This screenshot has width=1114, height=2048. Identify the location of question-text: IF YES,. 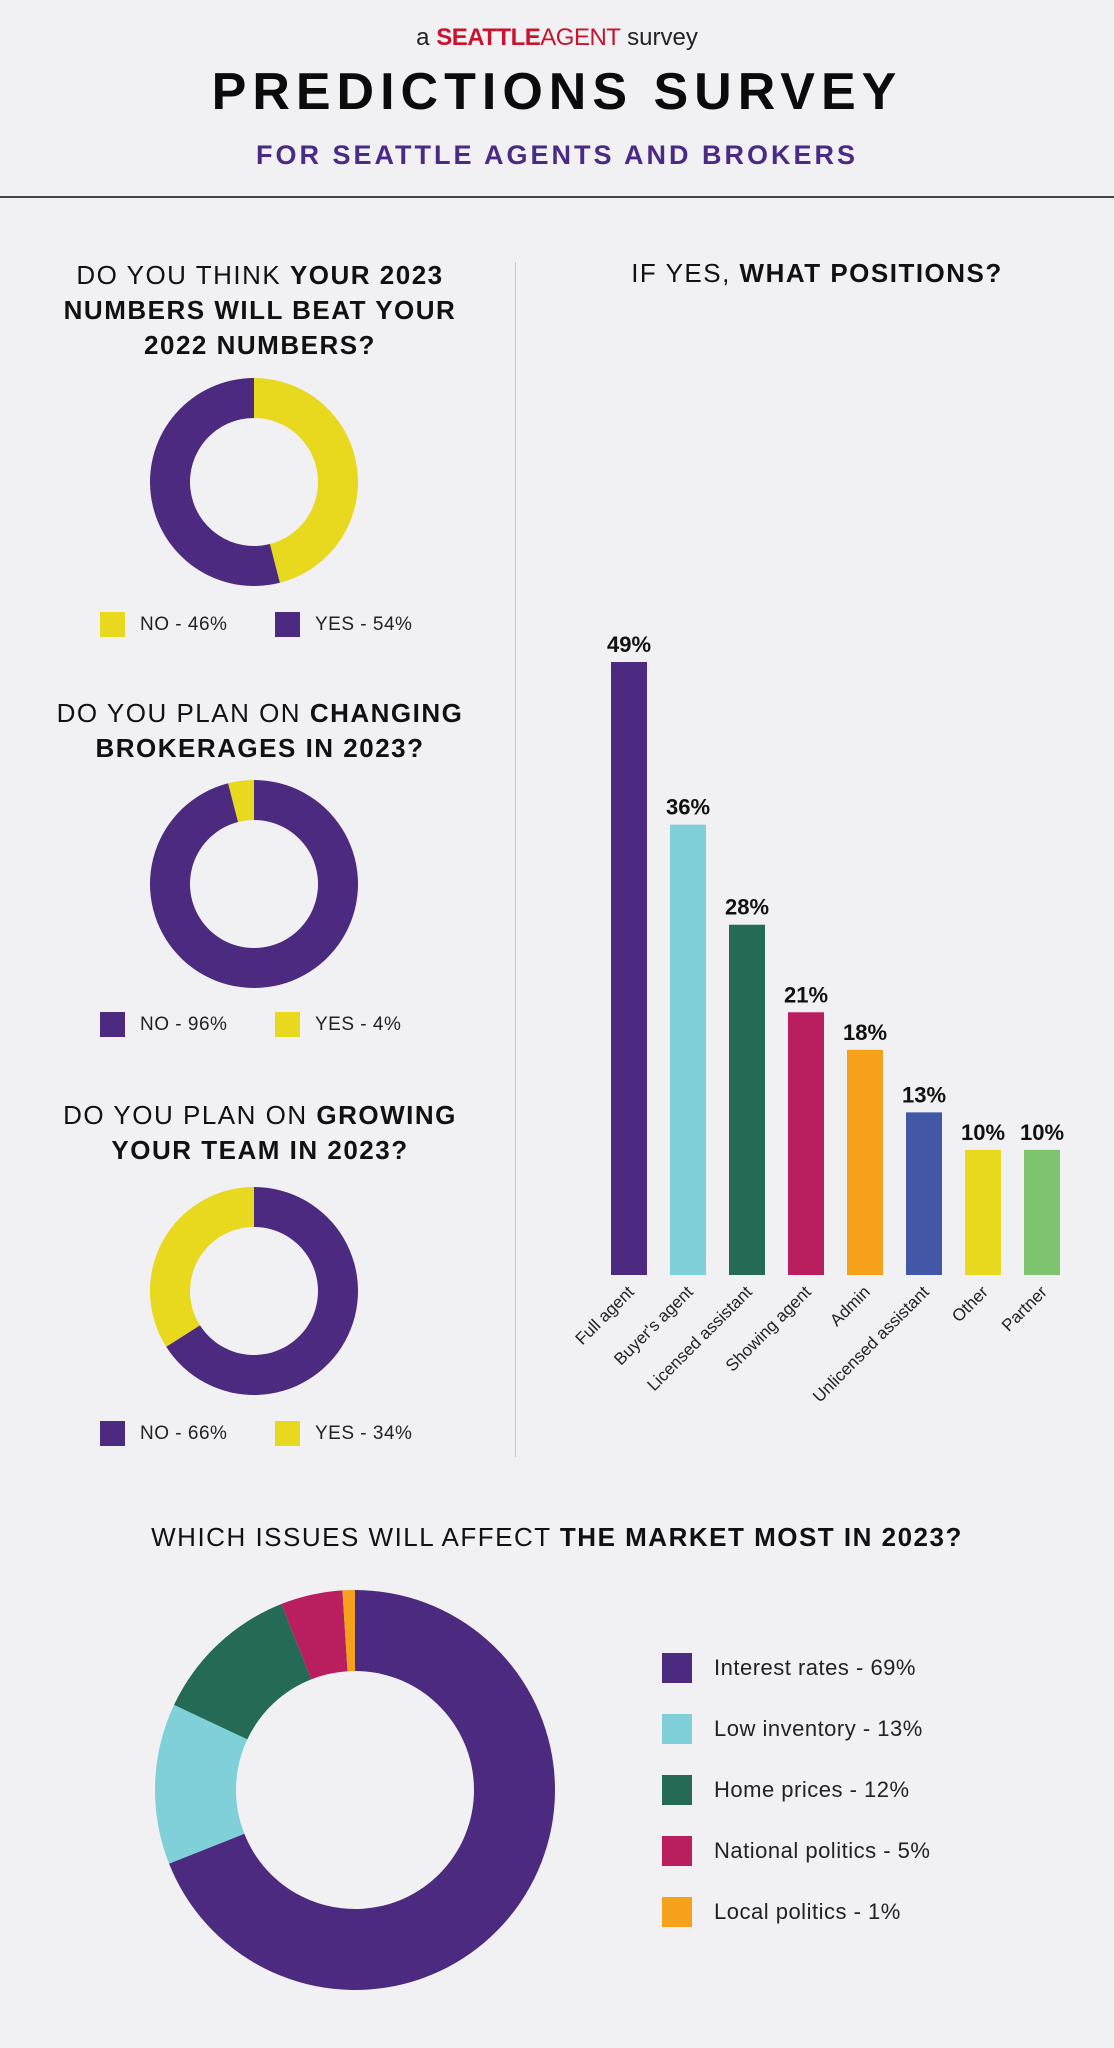
(685, 273).